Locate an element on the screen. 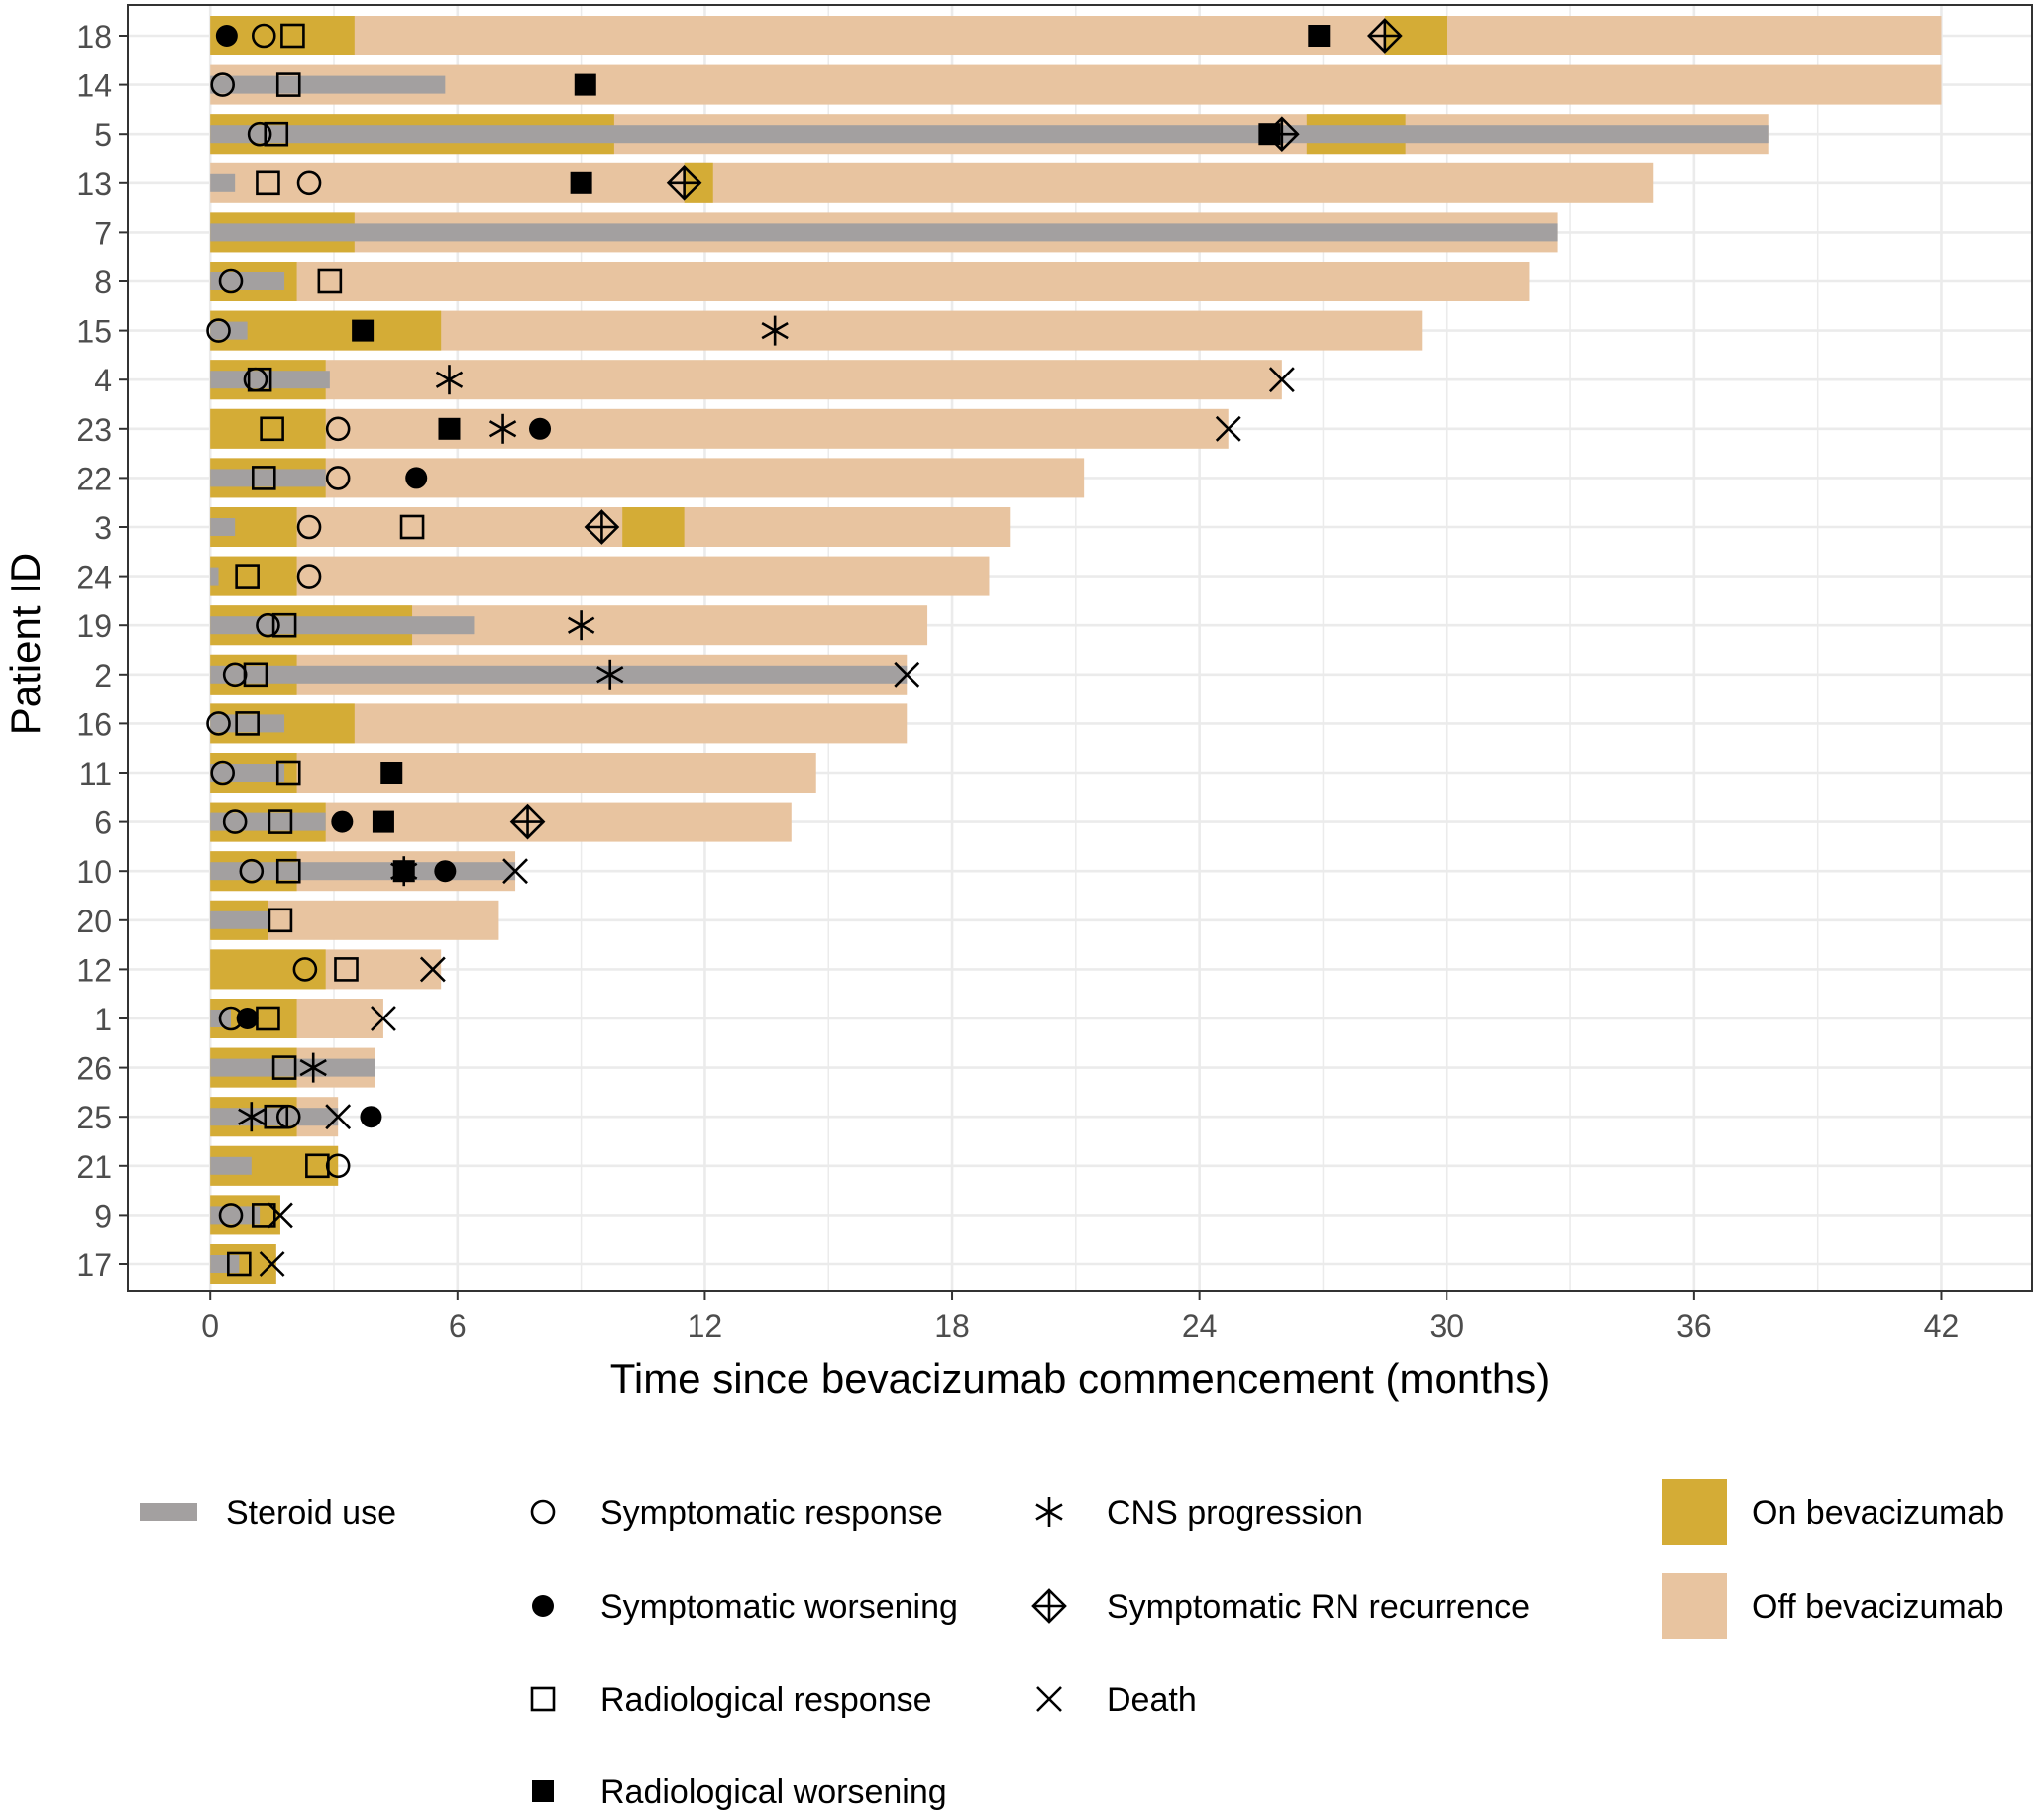 The width and height of the screenshot is (2037, 1820). legend-symptomatic-worsening-label: Symptomatic worsening is located at coordinates (779, 1607).